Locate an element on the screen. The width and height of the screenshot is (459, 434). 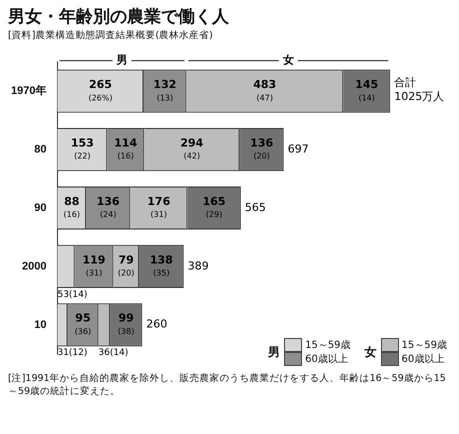
annotation: 男 is located at coordinates (121, 60).